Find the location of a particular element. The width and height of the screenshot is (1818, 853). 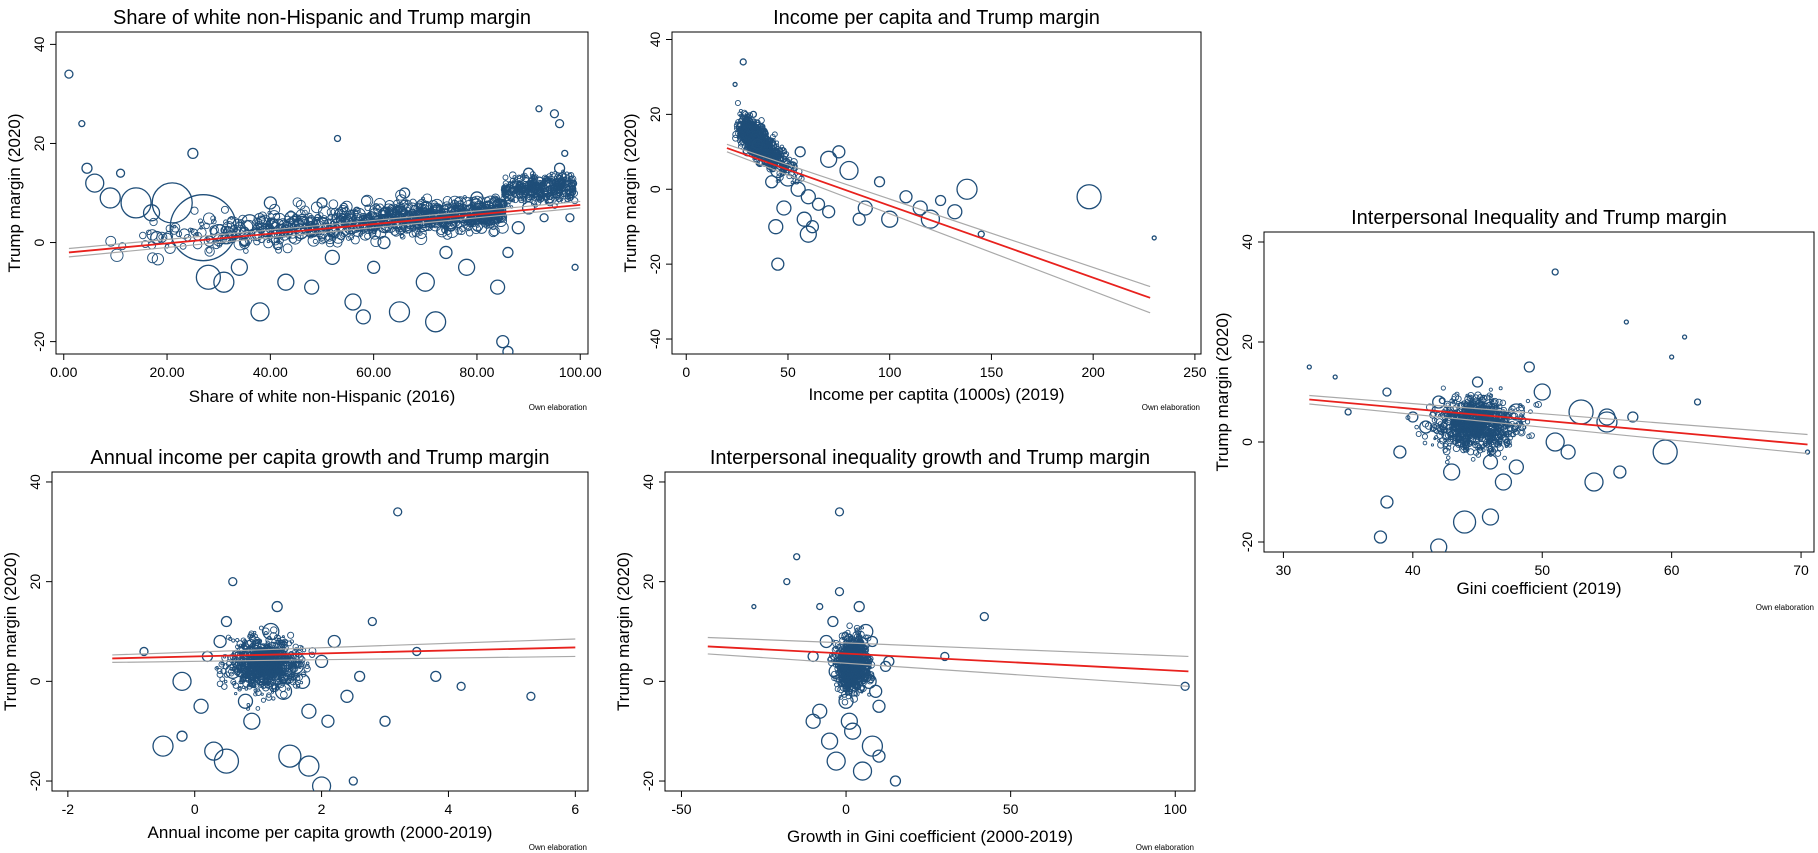

y-tick-label: 20 is located at coordinates (39, 143).